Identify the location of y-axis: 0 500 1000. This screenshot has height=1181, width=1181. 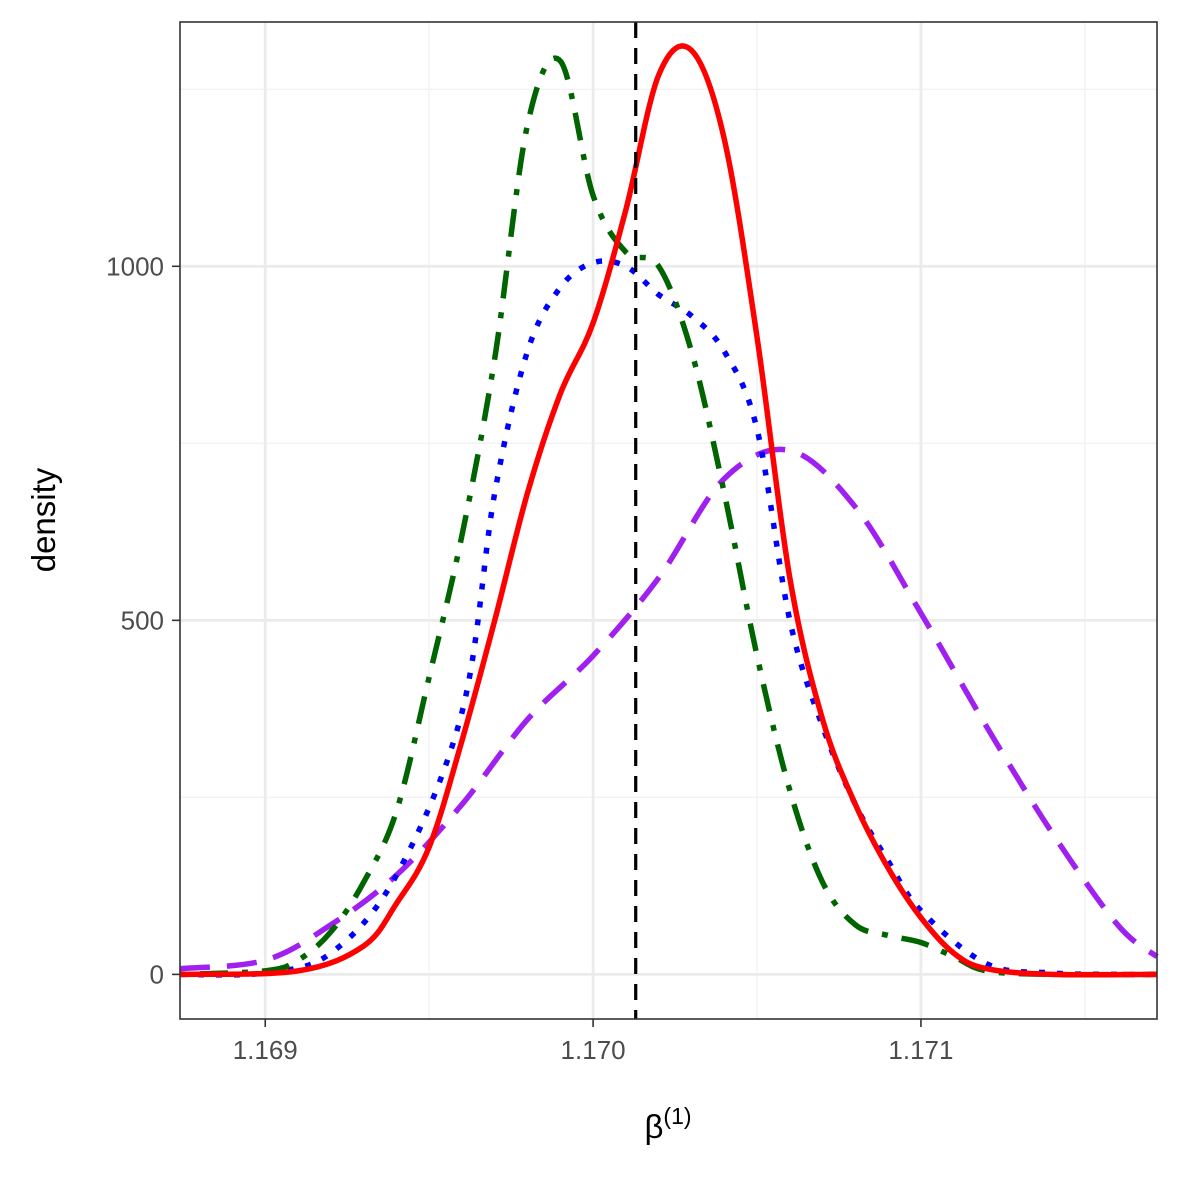
(143, 620).